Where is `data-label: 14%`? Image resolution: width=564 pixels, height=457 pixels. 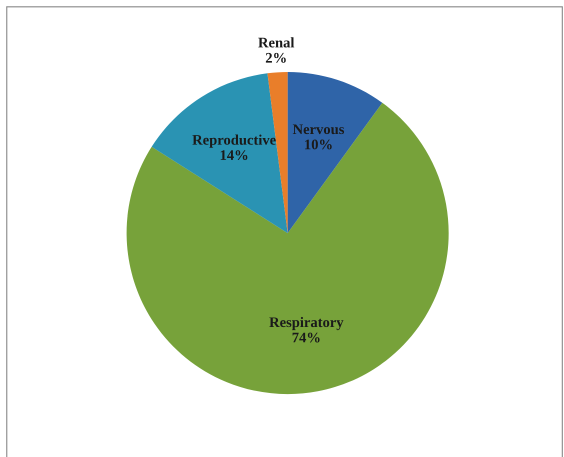 data-label: 14% is located at coordinates (234, 155).